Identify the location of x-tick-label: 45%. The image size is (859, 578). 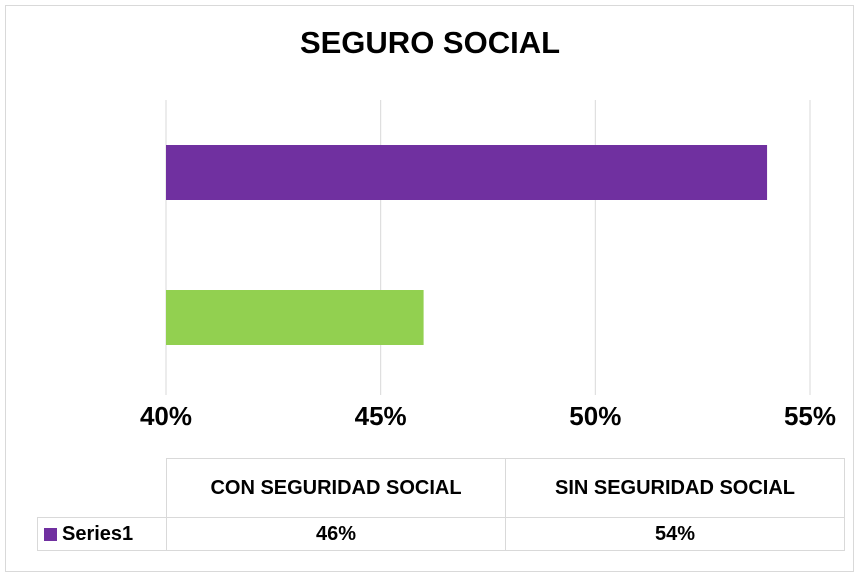
(381, 416).